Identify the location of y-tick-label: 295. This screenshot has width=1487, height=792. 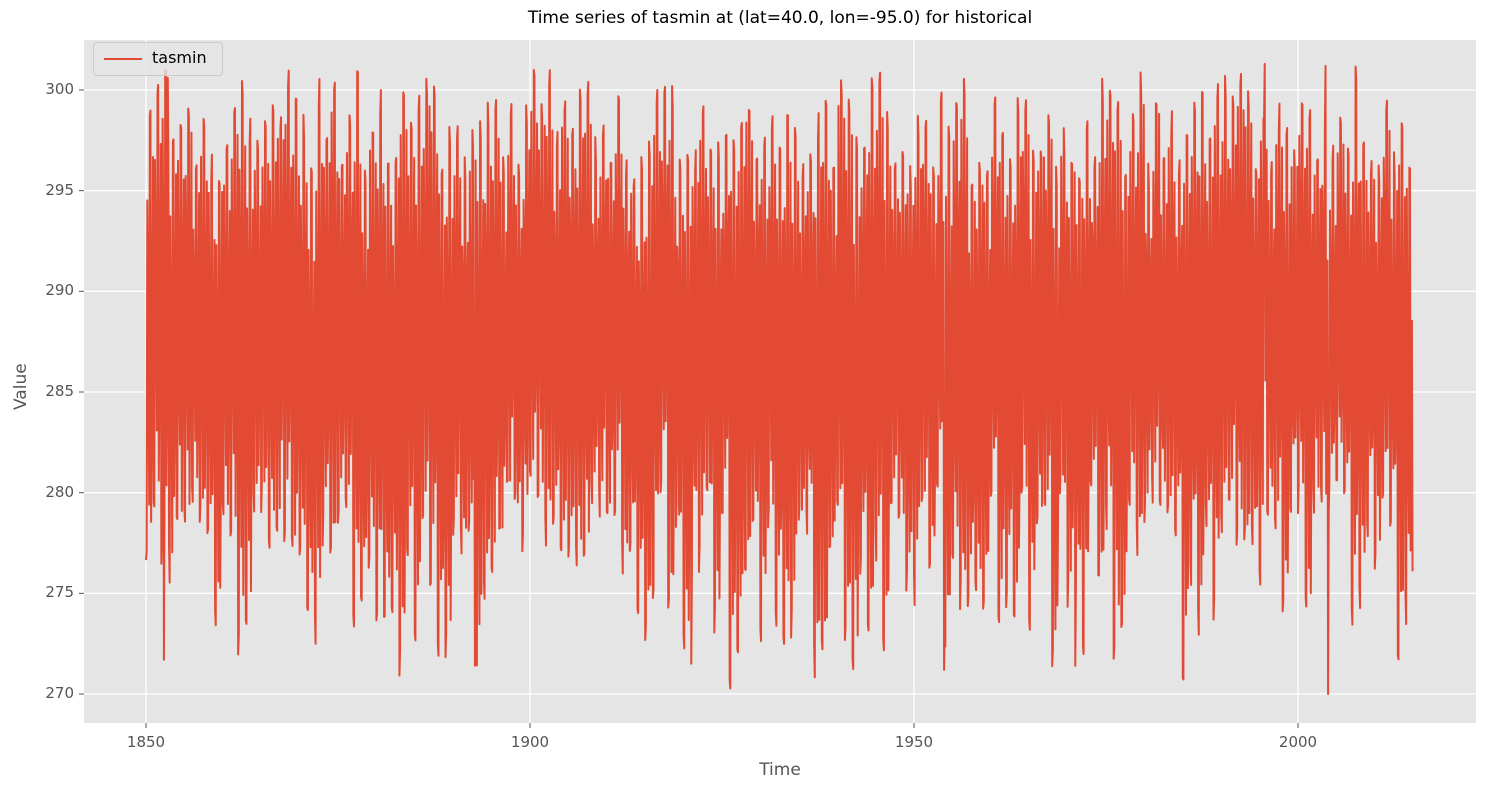
(59, 189).